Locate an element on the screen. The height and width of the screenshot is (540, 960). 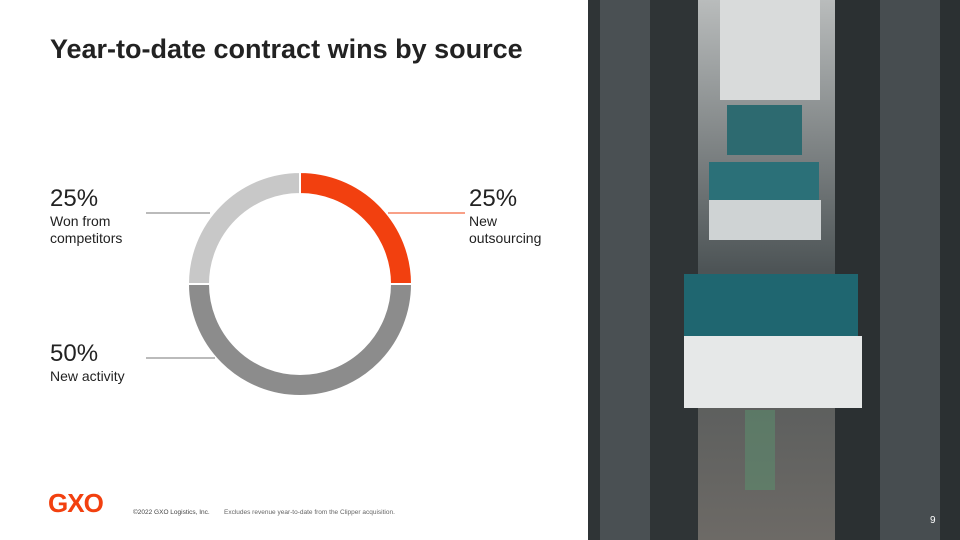
value-label: 50% is located at coordinates (74, 353).